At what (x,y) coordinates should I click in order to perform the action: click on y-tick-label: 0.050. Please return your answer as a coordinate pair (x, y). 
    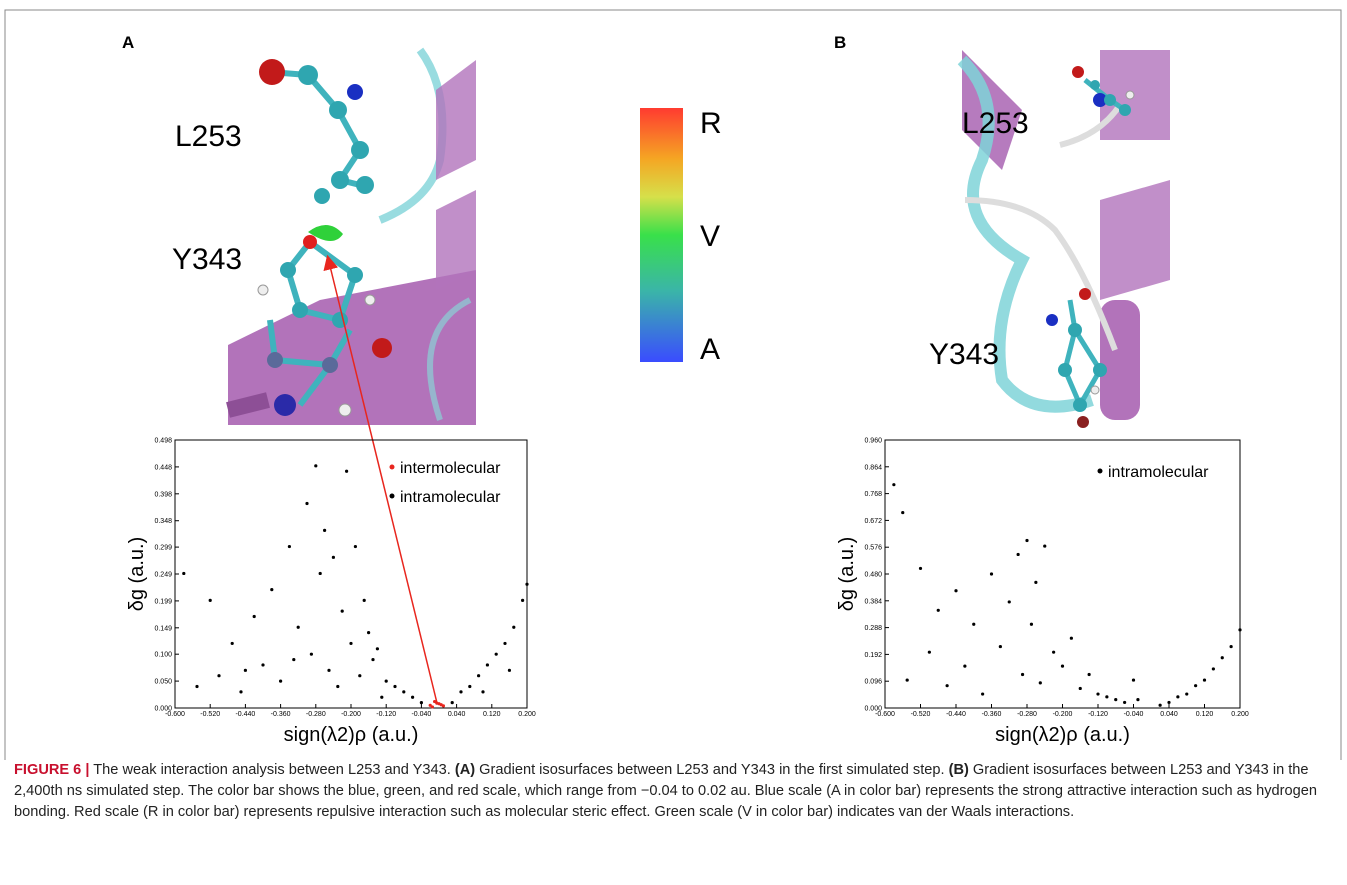
    Looking at the image, I should click on (163, 682).